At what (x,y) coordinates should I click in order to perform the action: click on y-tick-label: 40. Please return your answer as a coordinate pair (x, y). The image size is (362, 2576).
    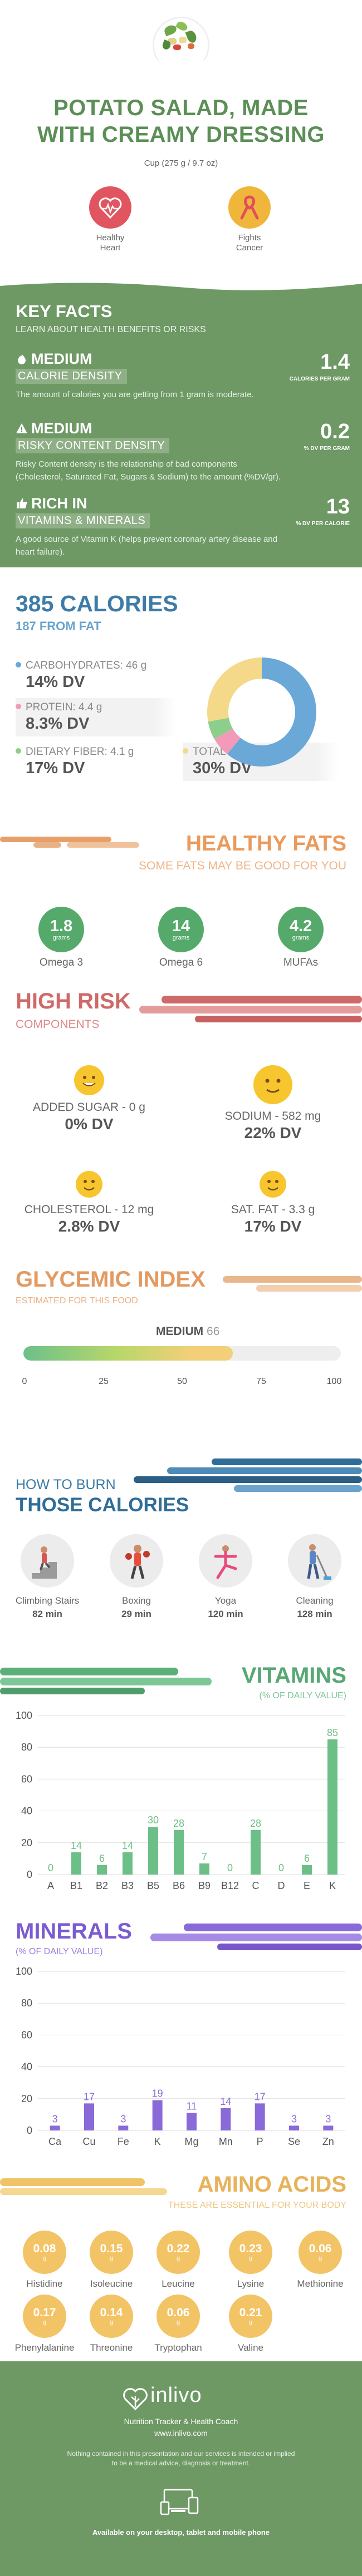
    Looking at the image, I should click on (27, 1811).